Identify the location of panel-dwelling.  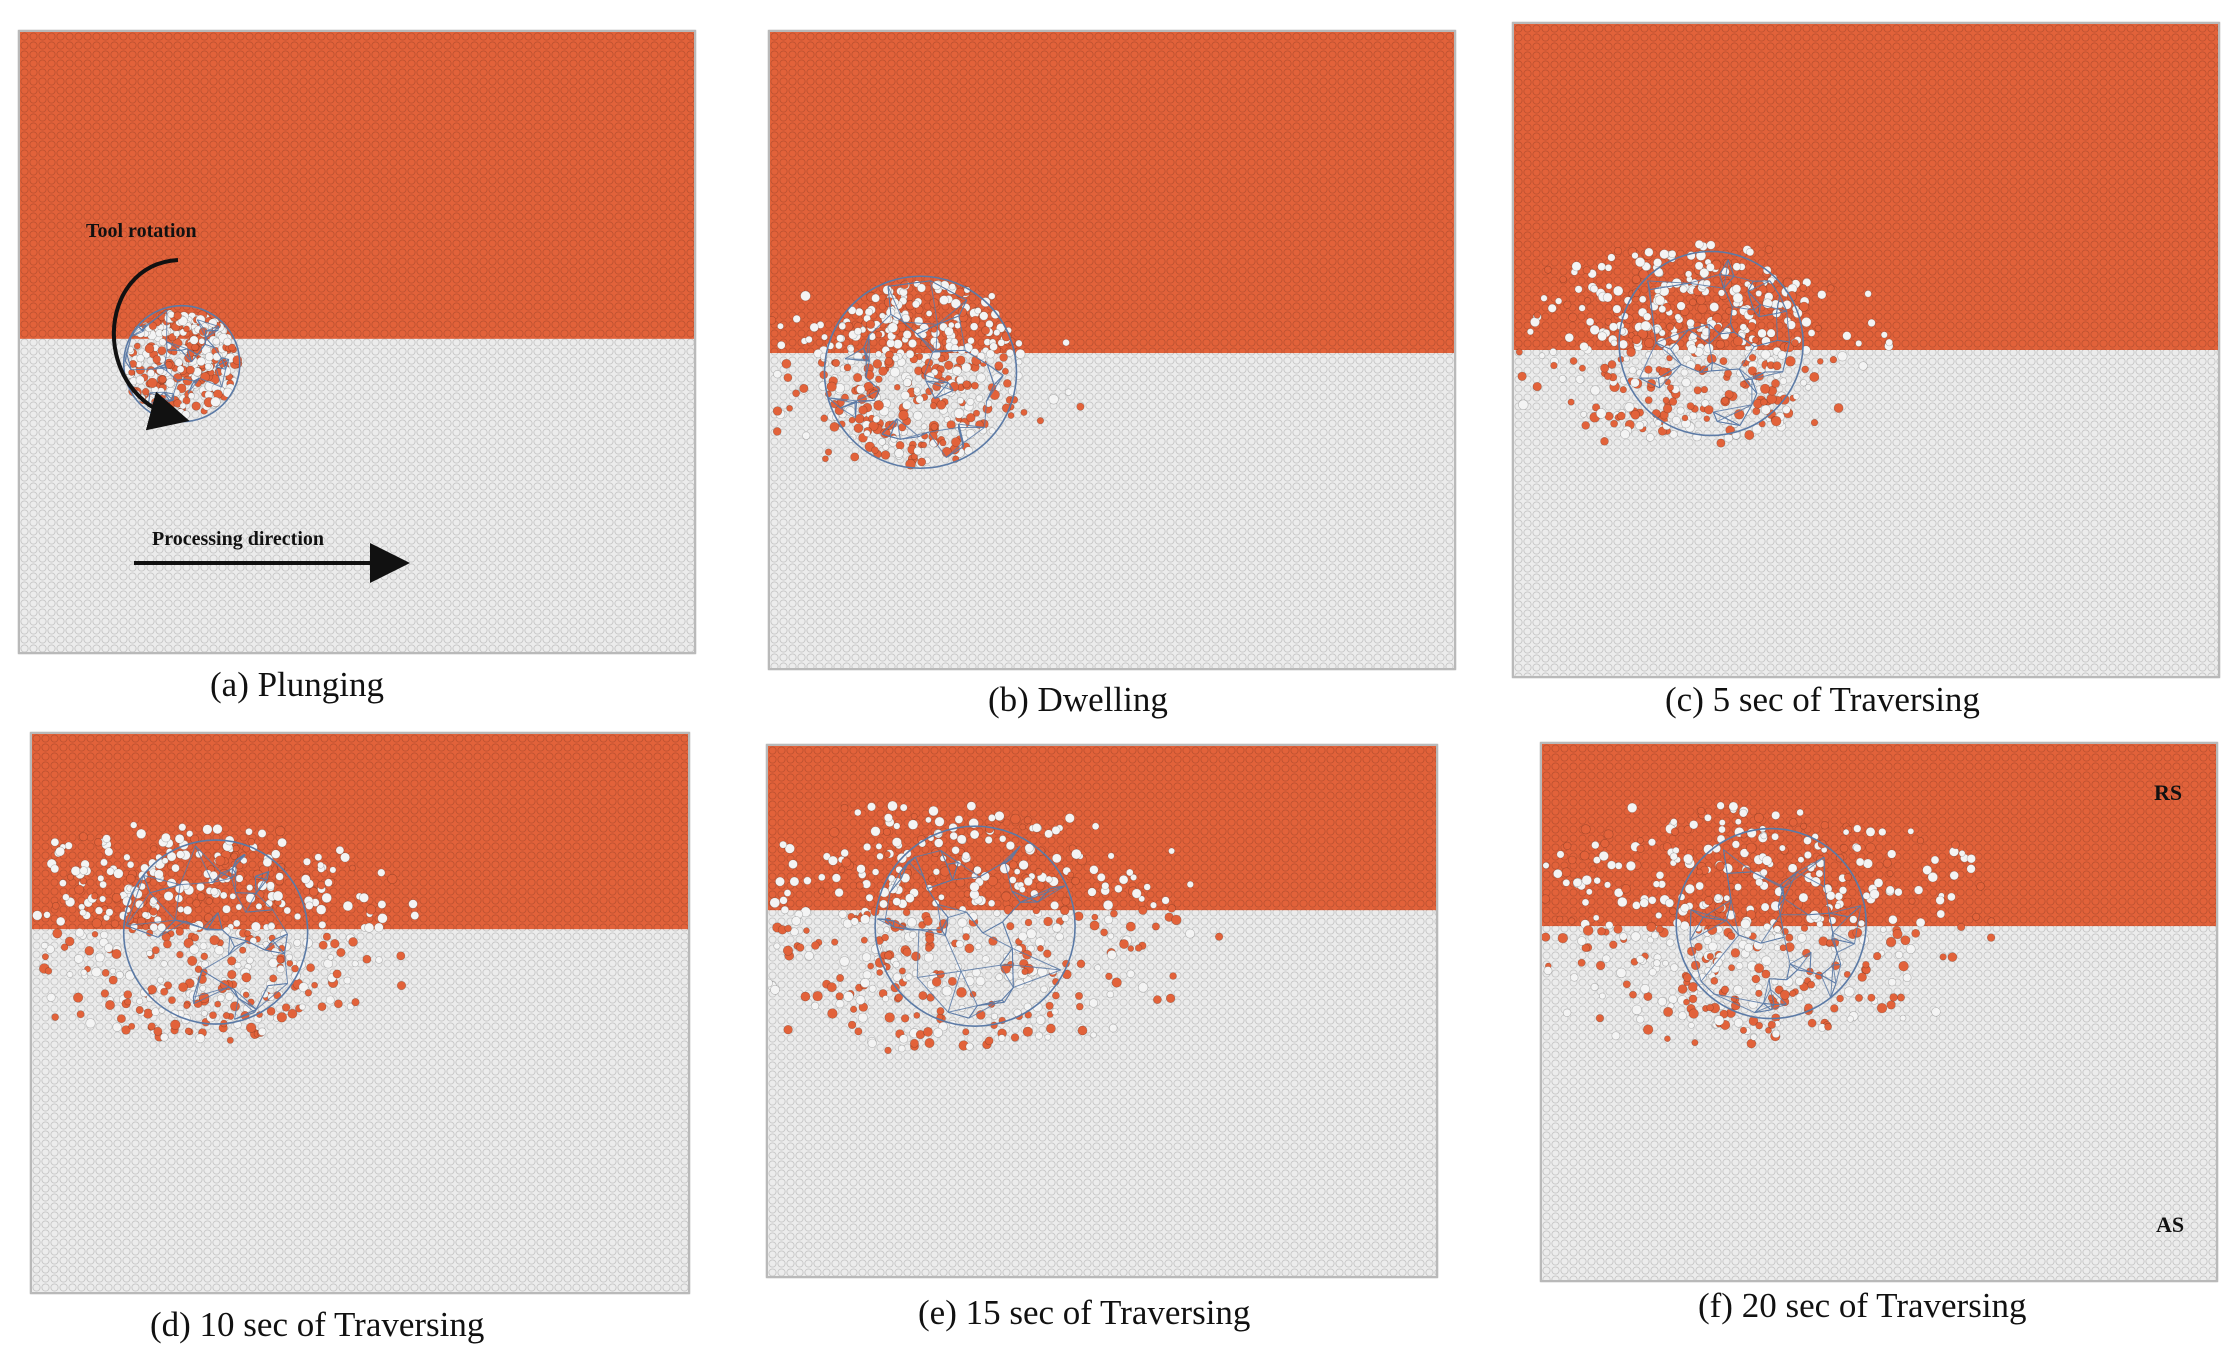
(1112, 350).